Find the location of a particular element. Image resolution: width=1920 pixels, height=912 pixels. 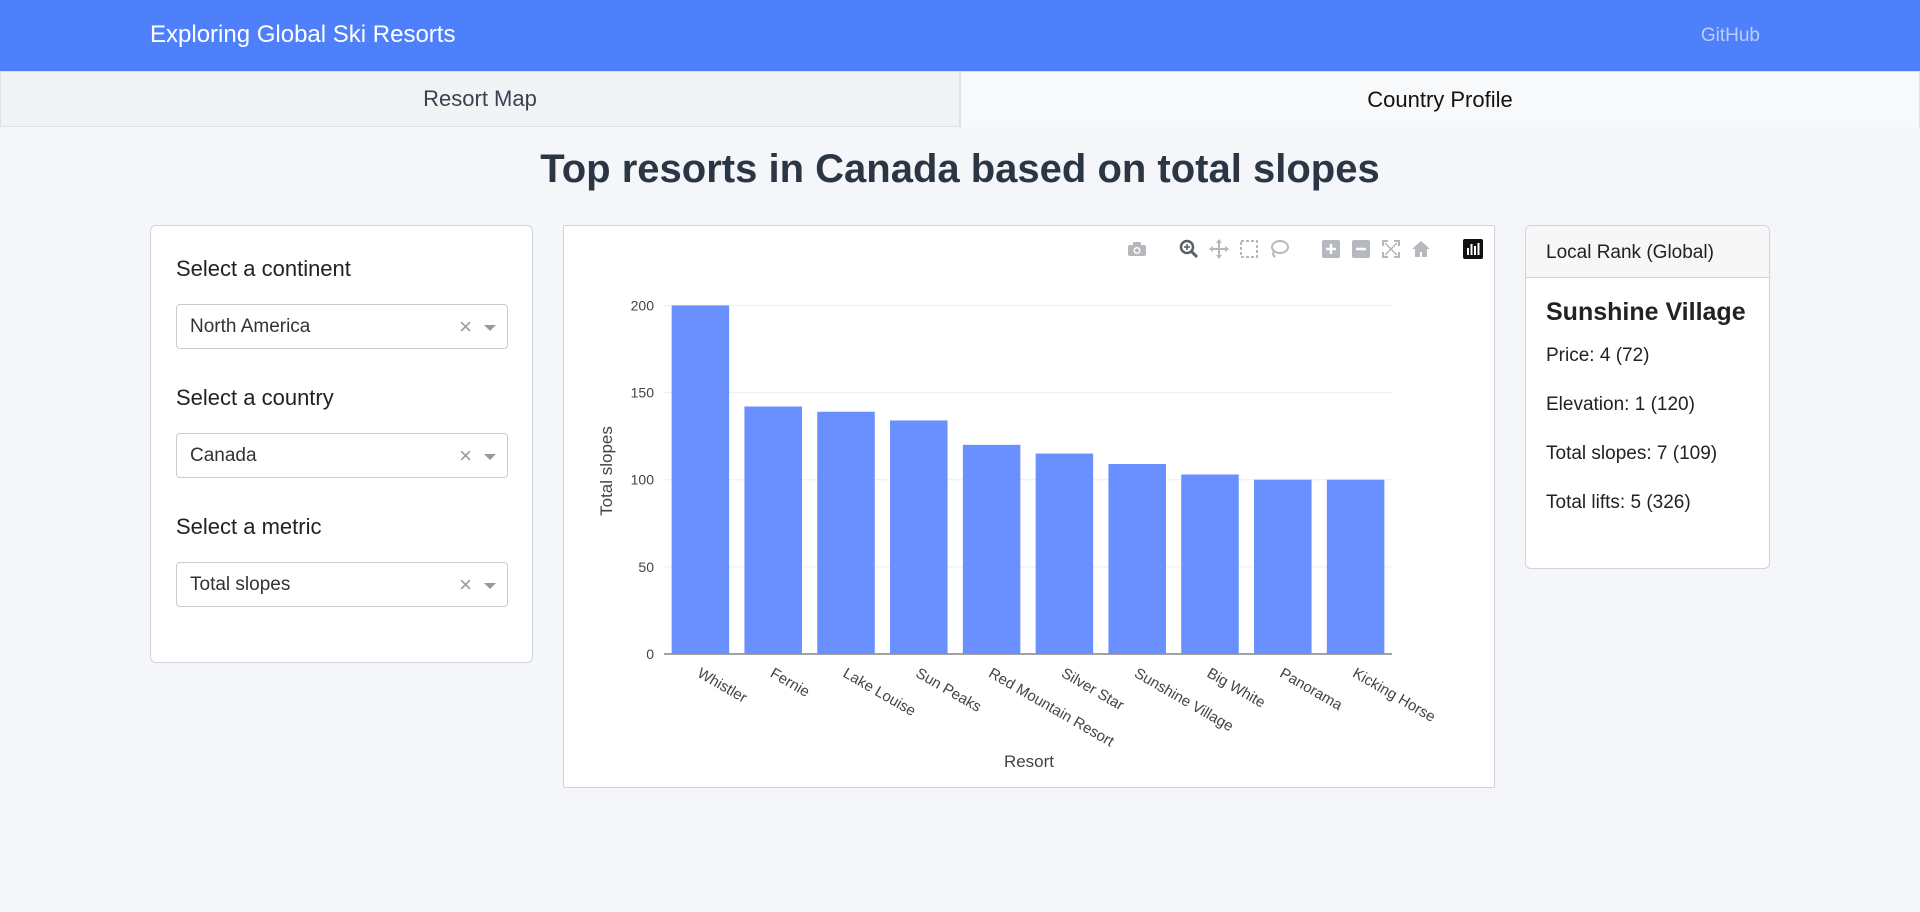

x-tick-label: Fernie is located at coordinates (789, 683).